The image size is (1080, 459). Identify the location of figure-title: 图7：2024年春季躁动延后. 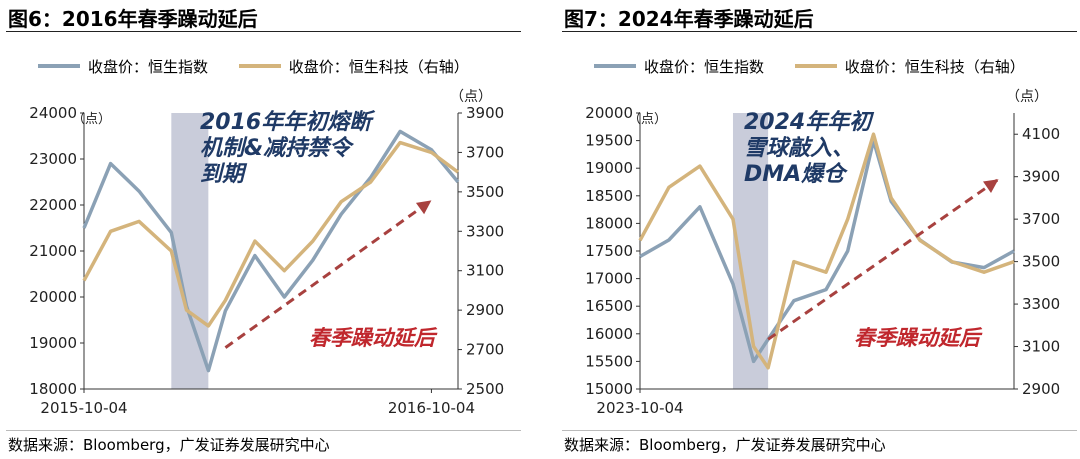
(689, 19).